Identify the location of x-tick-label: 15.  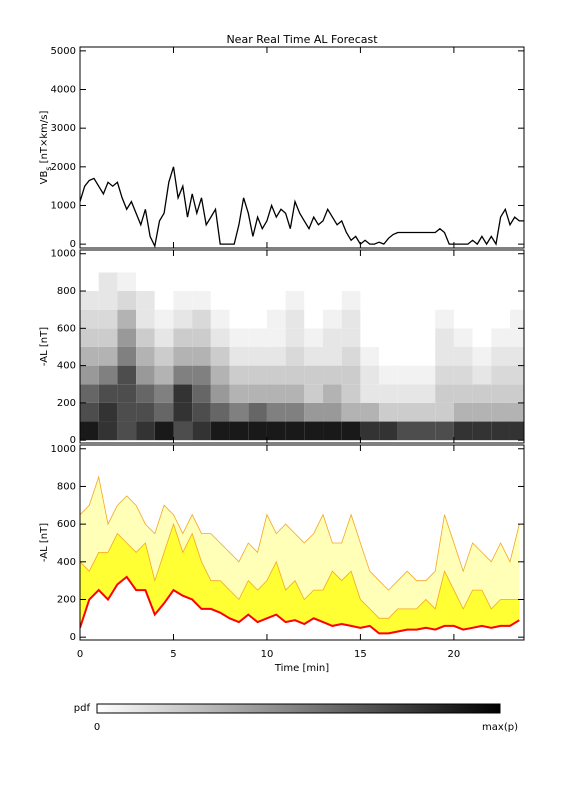
(360, 654).